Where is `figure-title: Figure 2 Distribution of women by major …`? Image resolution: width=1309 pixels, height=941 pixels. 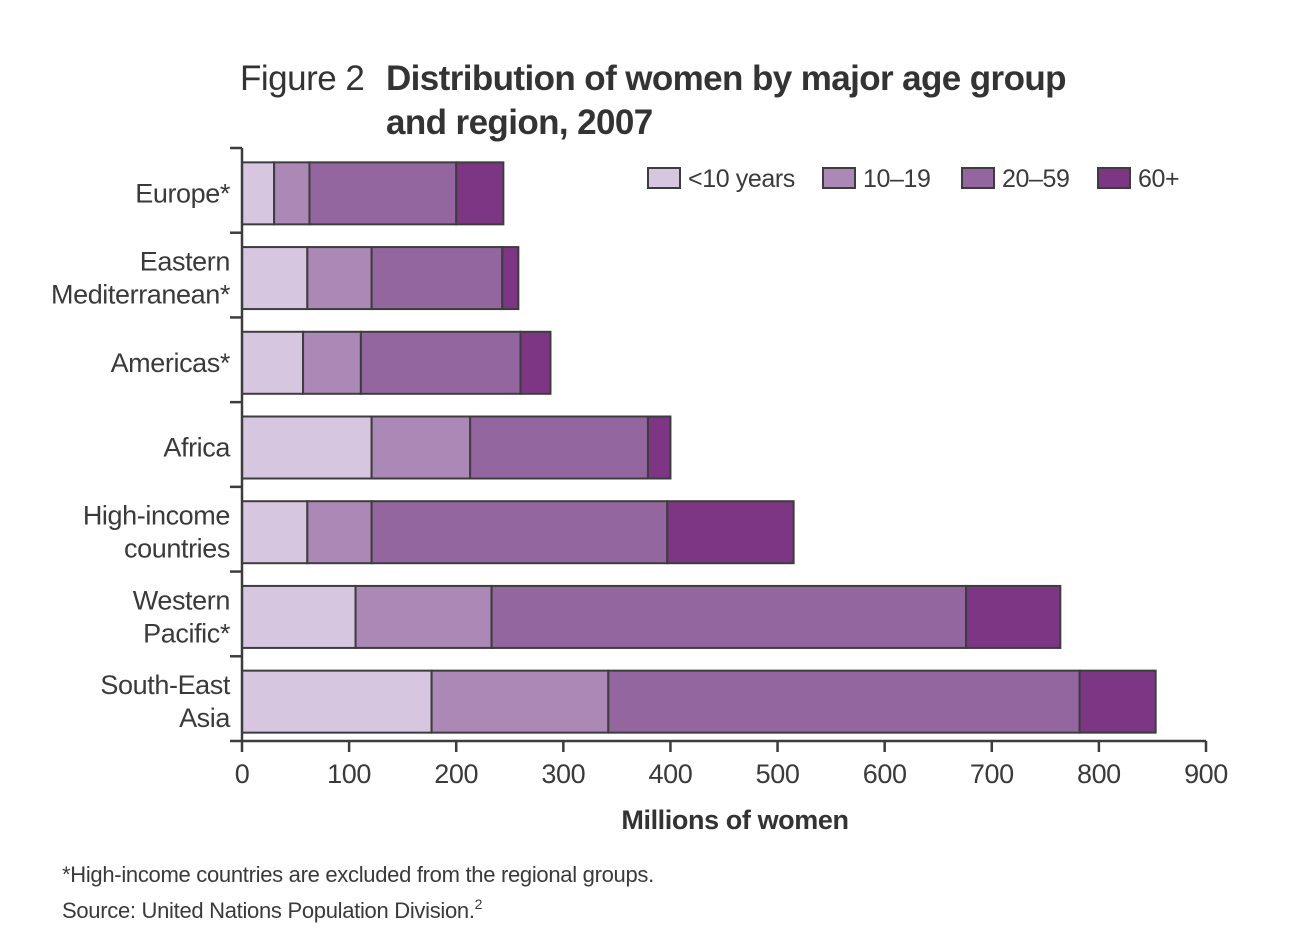 figure-title: Figure 2 Distribution of women by major … is located at coordinates (653, 100).